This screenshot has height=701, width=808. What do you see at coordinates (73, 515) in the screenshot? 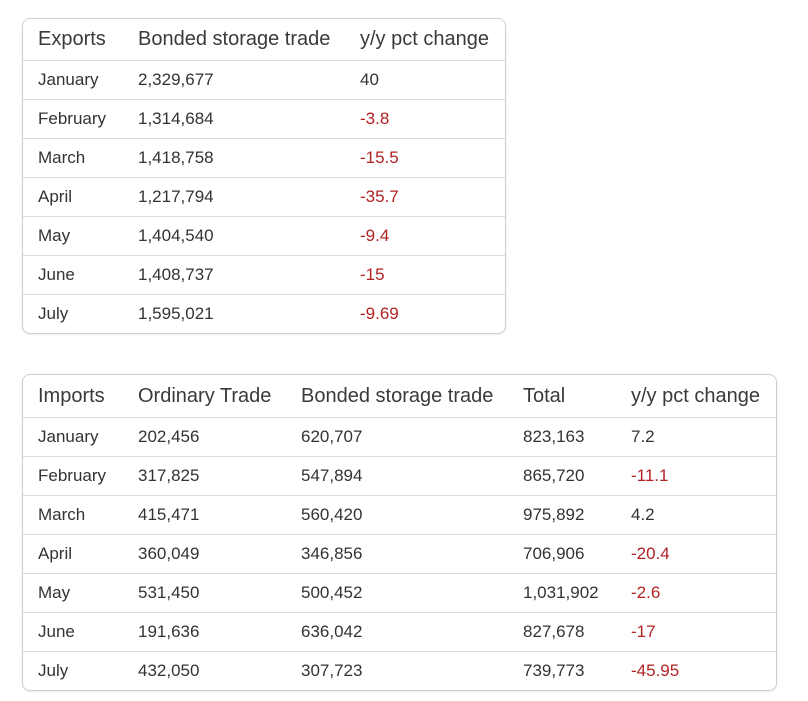
I see `imports-cell-month: March` at bounding box center [73, 515].